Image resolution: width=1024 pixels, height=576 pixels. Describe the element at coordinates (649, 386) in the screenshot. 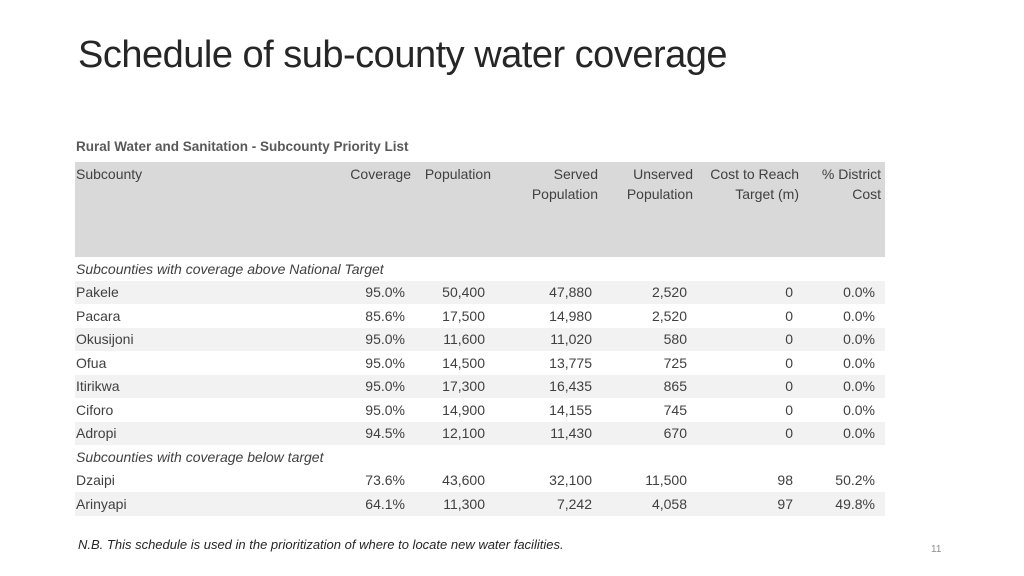

I see `cell: 865` at that location.